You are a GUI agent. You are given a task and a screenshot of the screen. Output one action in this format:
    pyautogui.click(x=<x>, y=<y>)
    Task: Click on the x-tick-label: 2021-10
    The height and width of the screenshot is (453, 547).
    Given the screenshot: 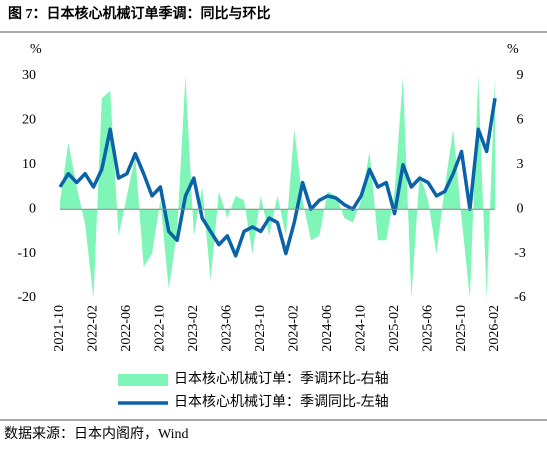 What is the action you would take?
    pyautogui.click(x=59, y=328)
    